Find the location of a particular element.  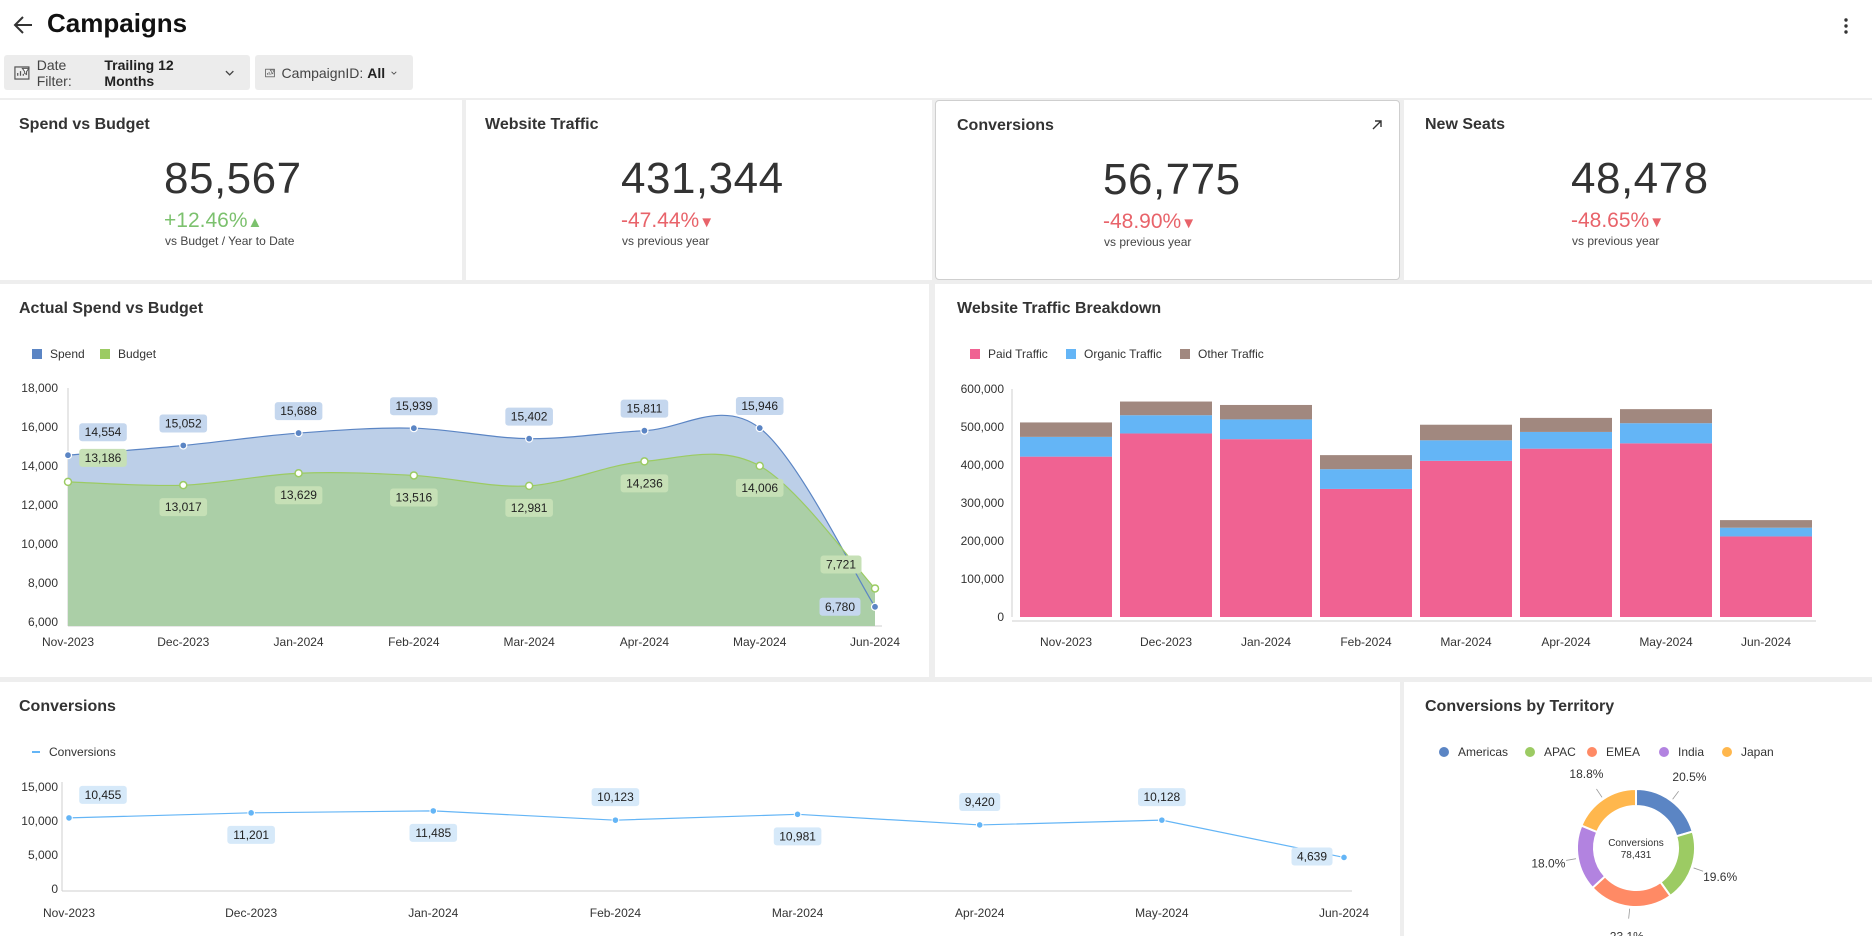

conversions-data-label: 11,201 is located at coordinates (251, 835).